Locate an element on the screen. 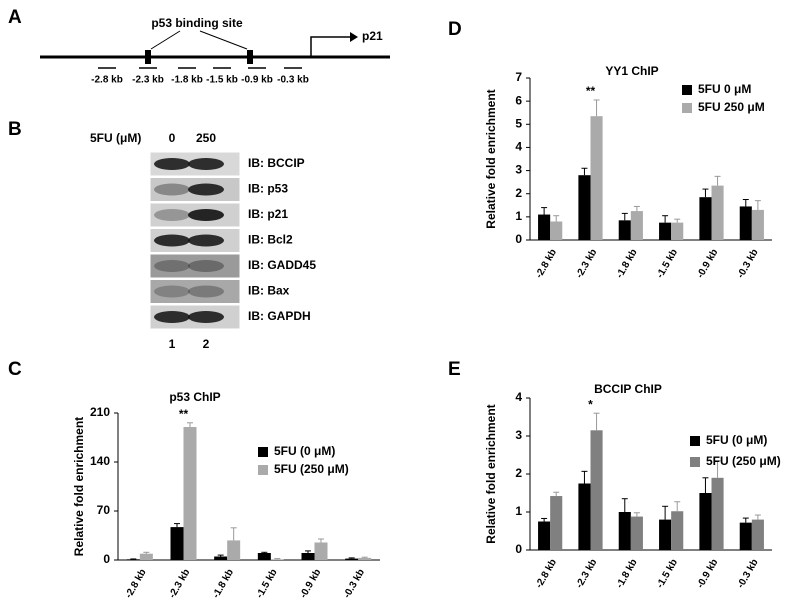 The image size is (789, 607). chart-title: BCCIP ChIP is located at coordinates (628, 389).